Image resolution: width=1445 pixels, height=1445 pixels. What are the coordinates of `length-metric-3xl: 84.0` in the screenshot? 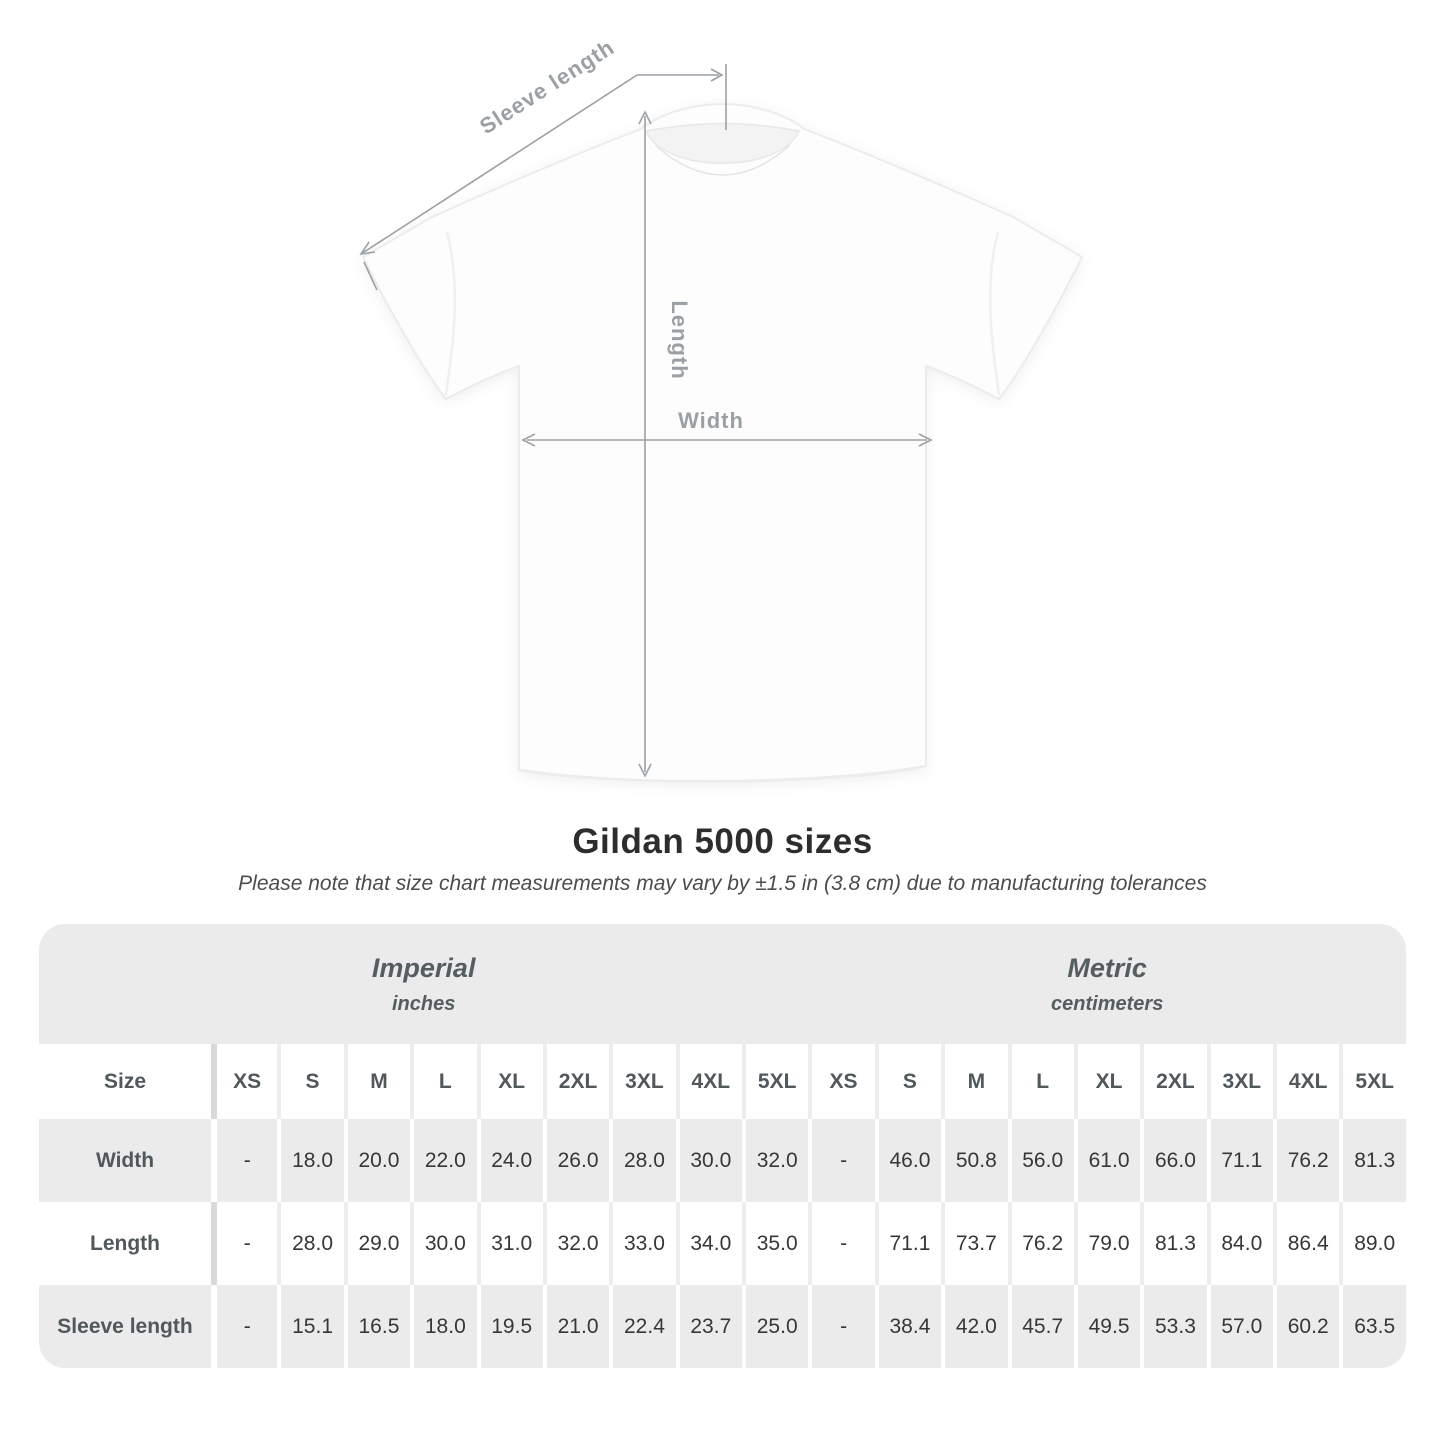 It's located at (1239, 1243).